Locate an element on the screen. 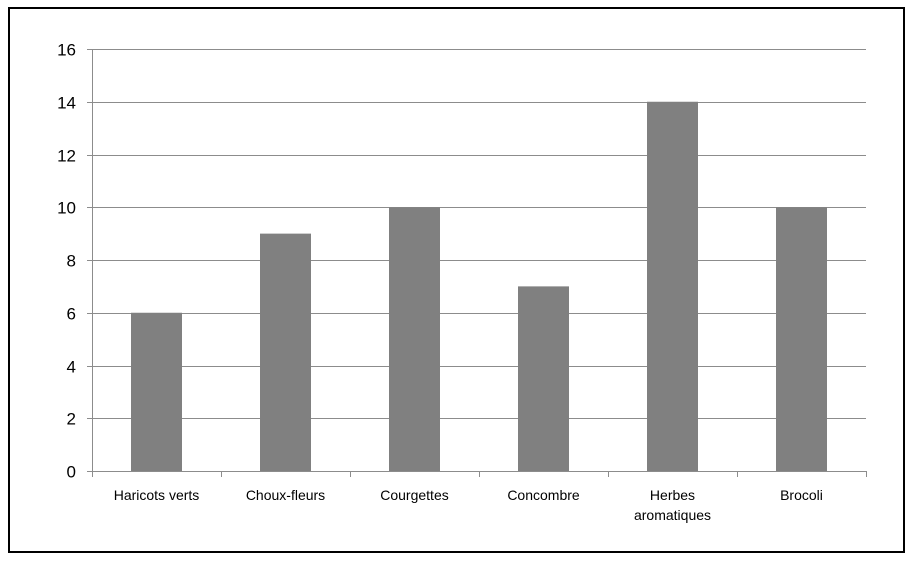 The width and height of the screenshot is (907, 561). y-tick-label: 10 is located at coordinates (66, 208).